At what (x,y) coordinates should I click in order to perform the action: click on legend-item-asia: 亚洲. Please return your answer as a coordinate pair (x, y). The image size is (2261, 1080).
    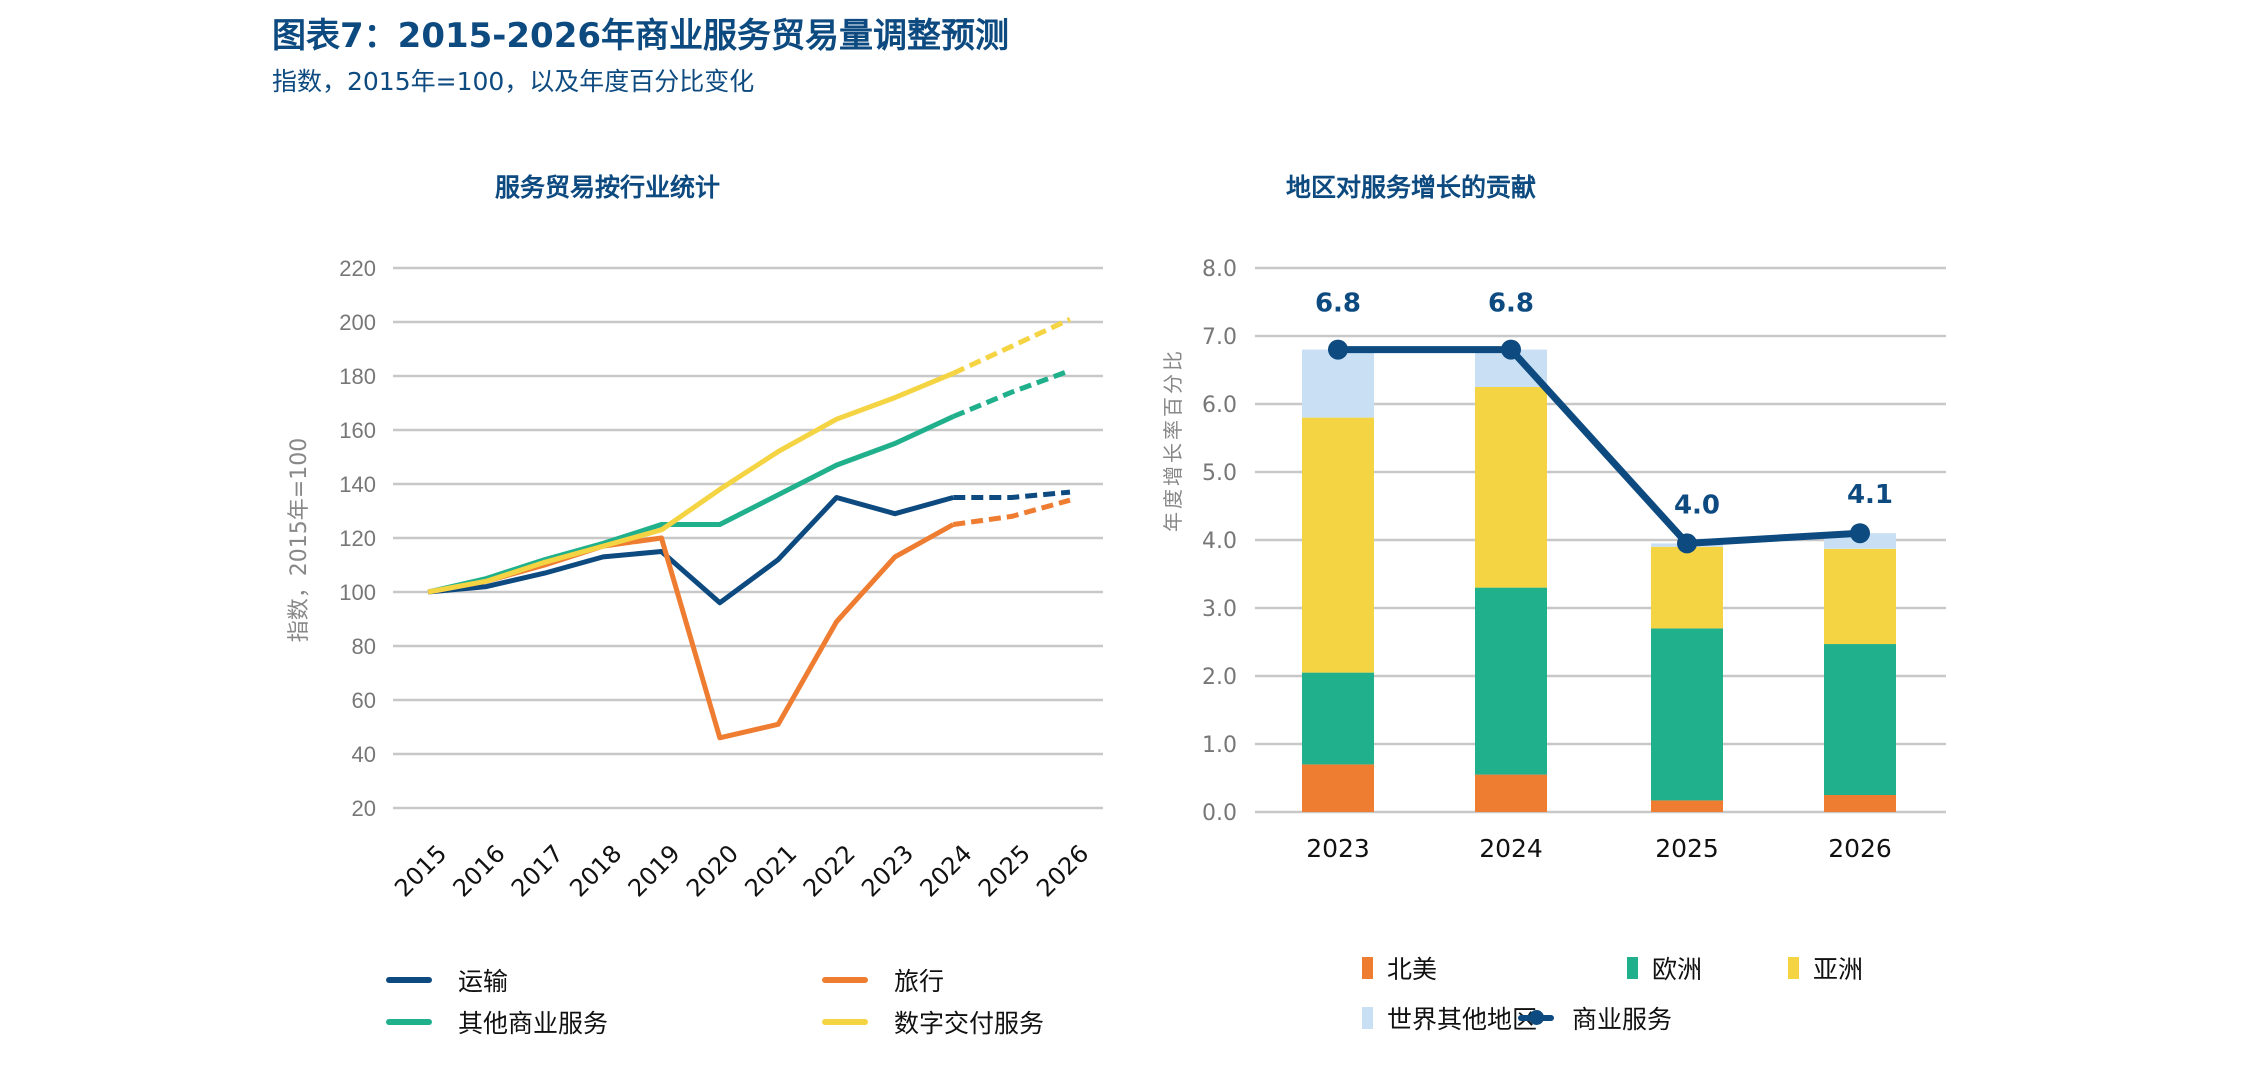
    Looking at the image, I should click on (1825, 968).